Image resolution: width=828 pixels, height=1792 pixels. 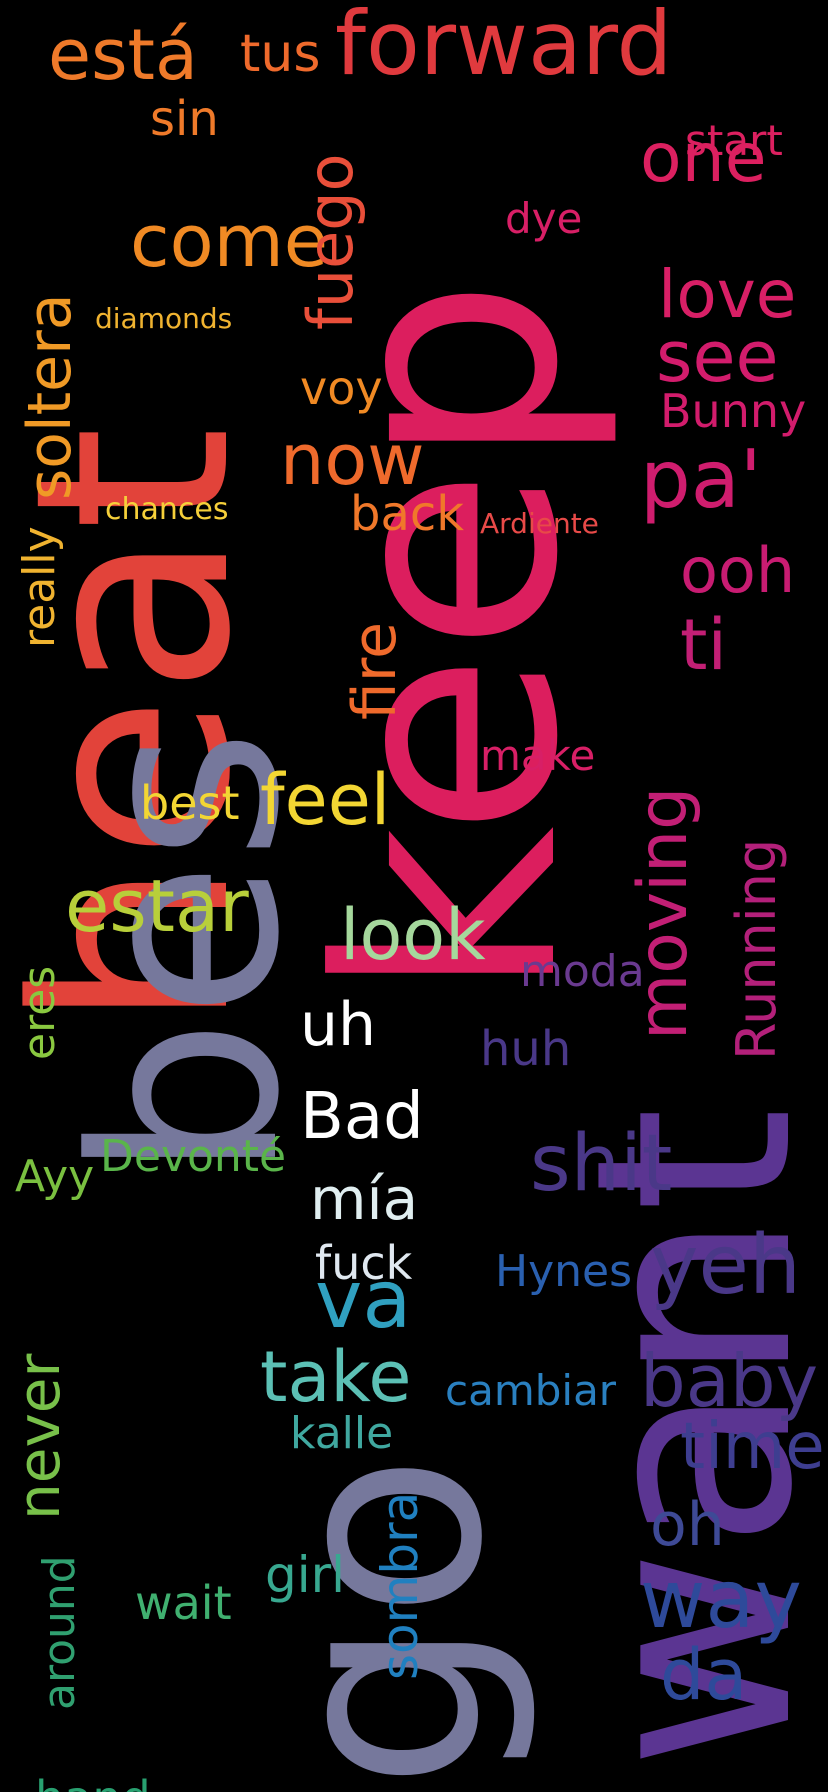 I want to click on word-va: va, so click(x=363, y=1299).